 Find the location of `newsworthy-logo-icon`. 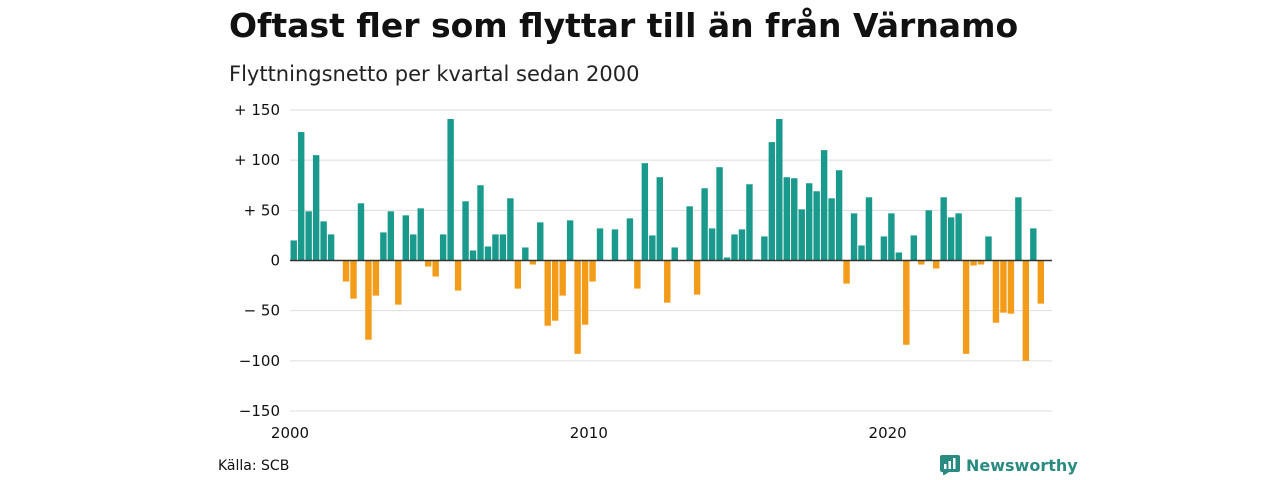

newsworthy-logo-icon is located at coordinates (950, 465).